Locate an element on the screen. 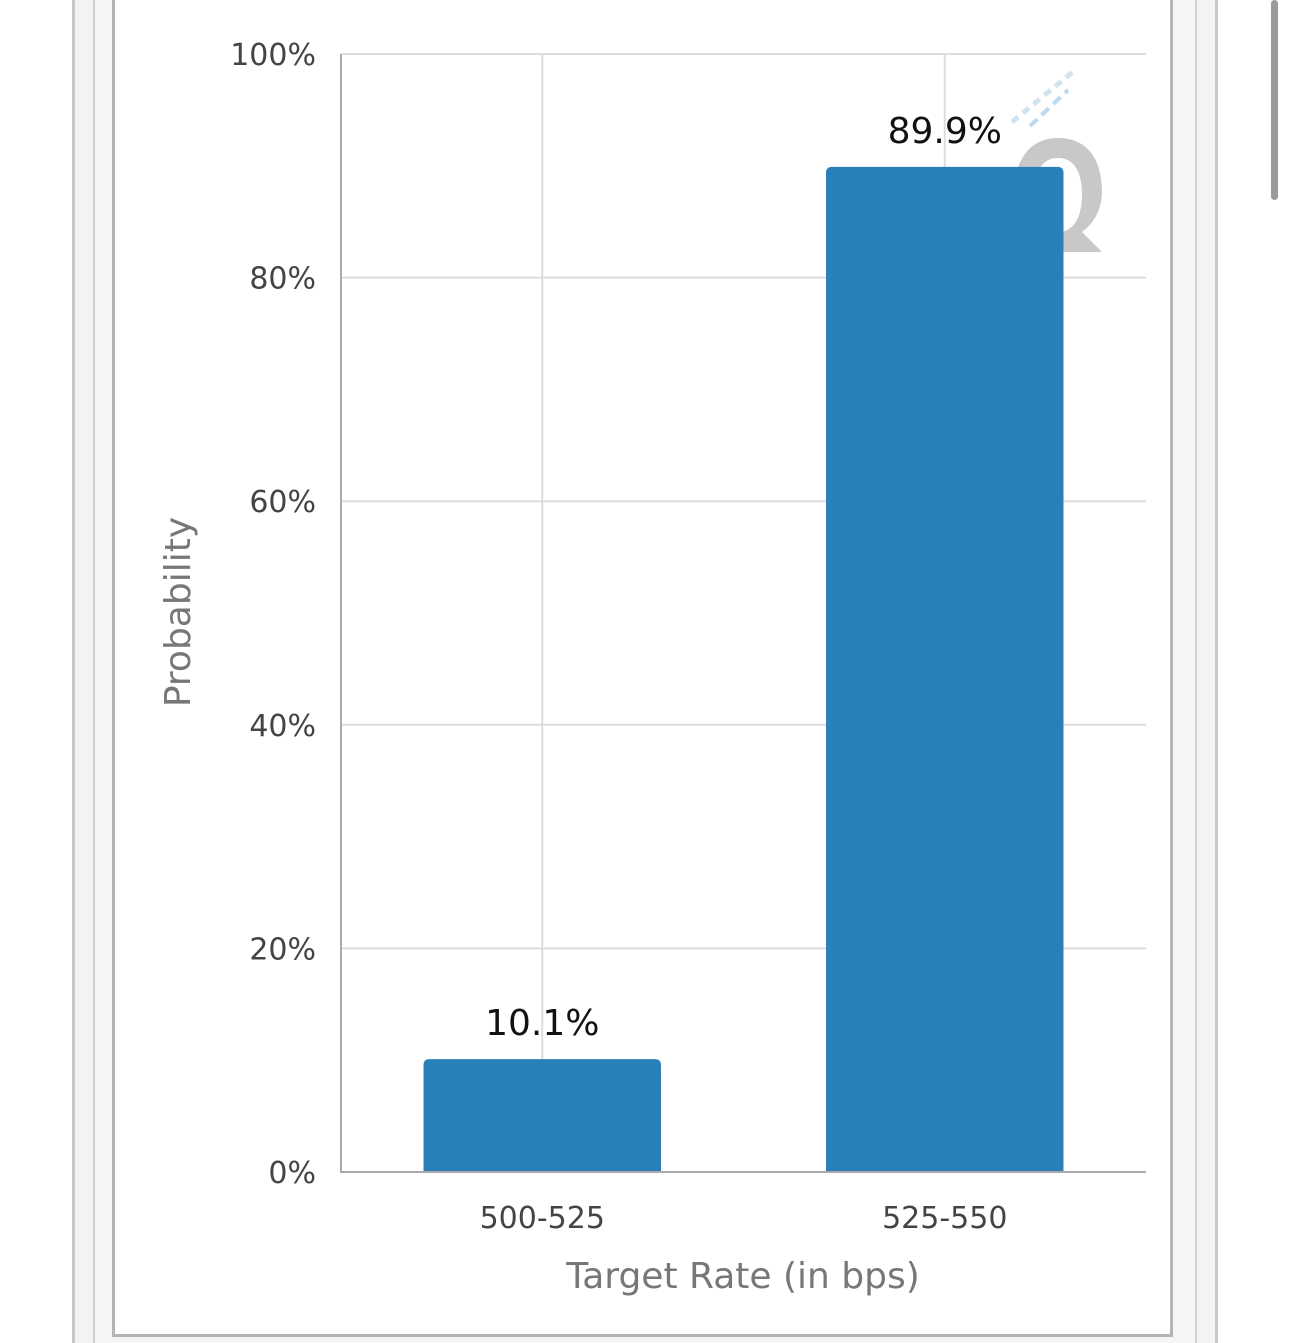 The image size is (1290, 1343). data-label: 10.1% is located at coordinates (542, 1023).